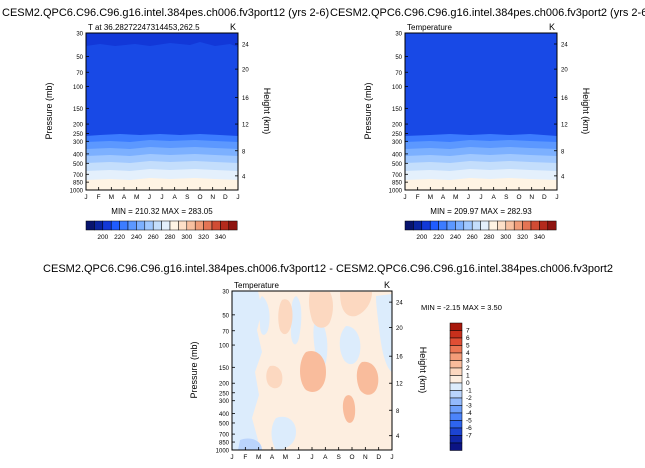 The width and height of the screenshot is (645, 468). What do you see at coordinates (153, 237) in the screenshot?
I see `colorbar-label: 260` at bounding box center [153, 237].